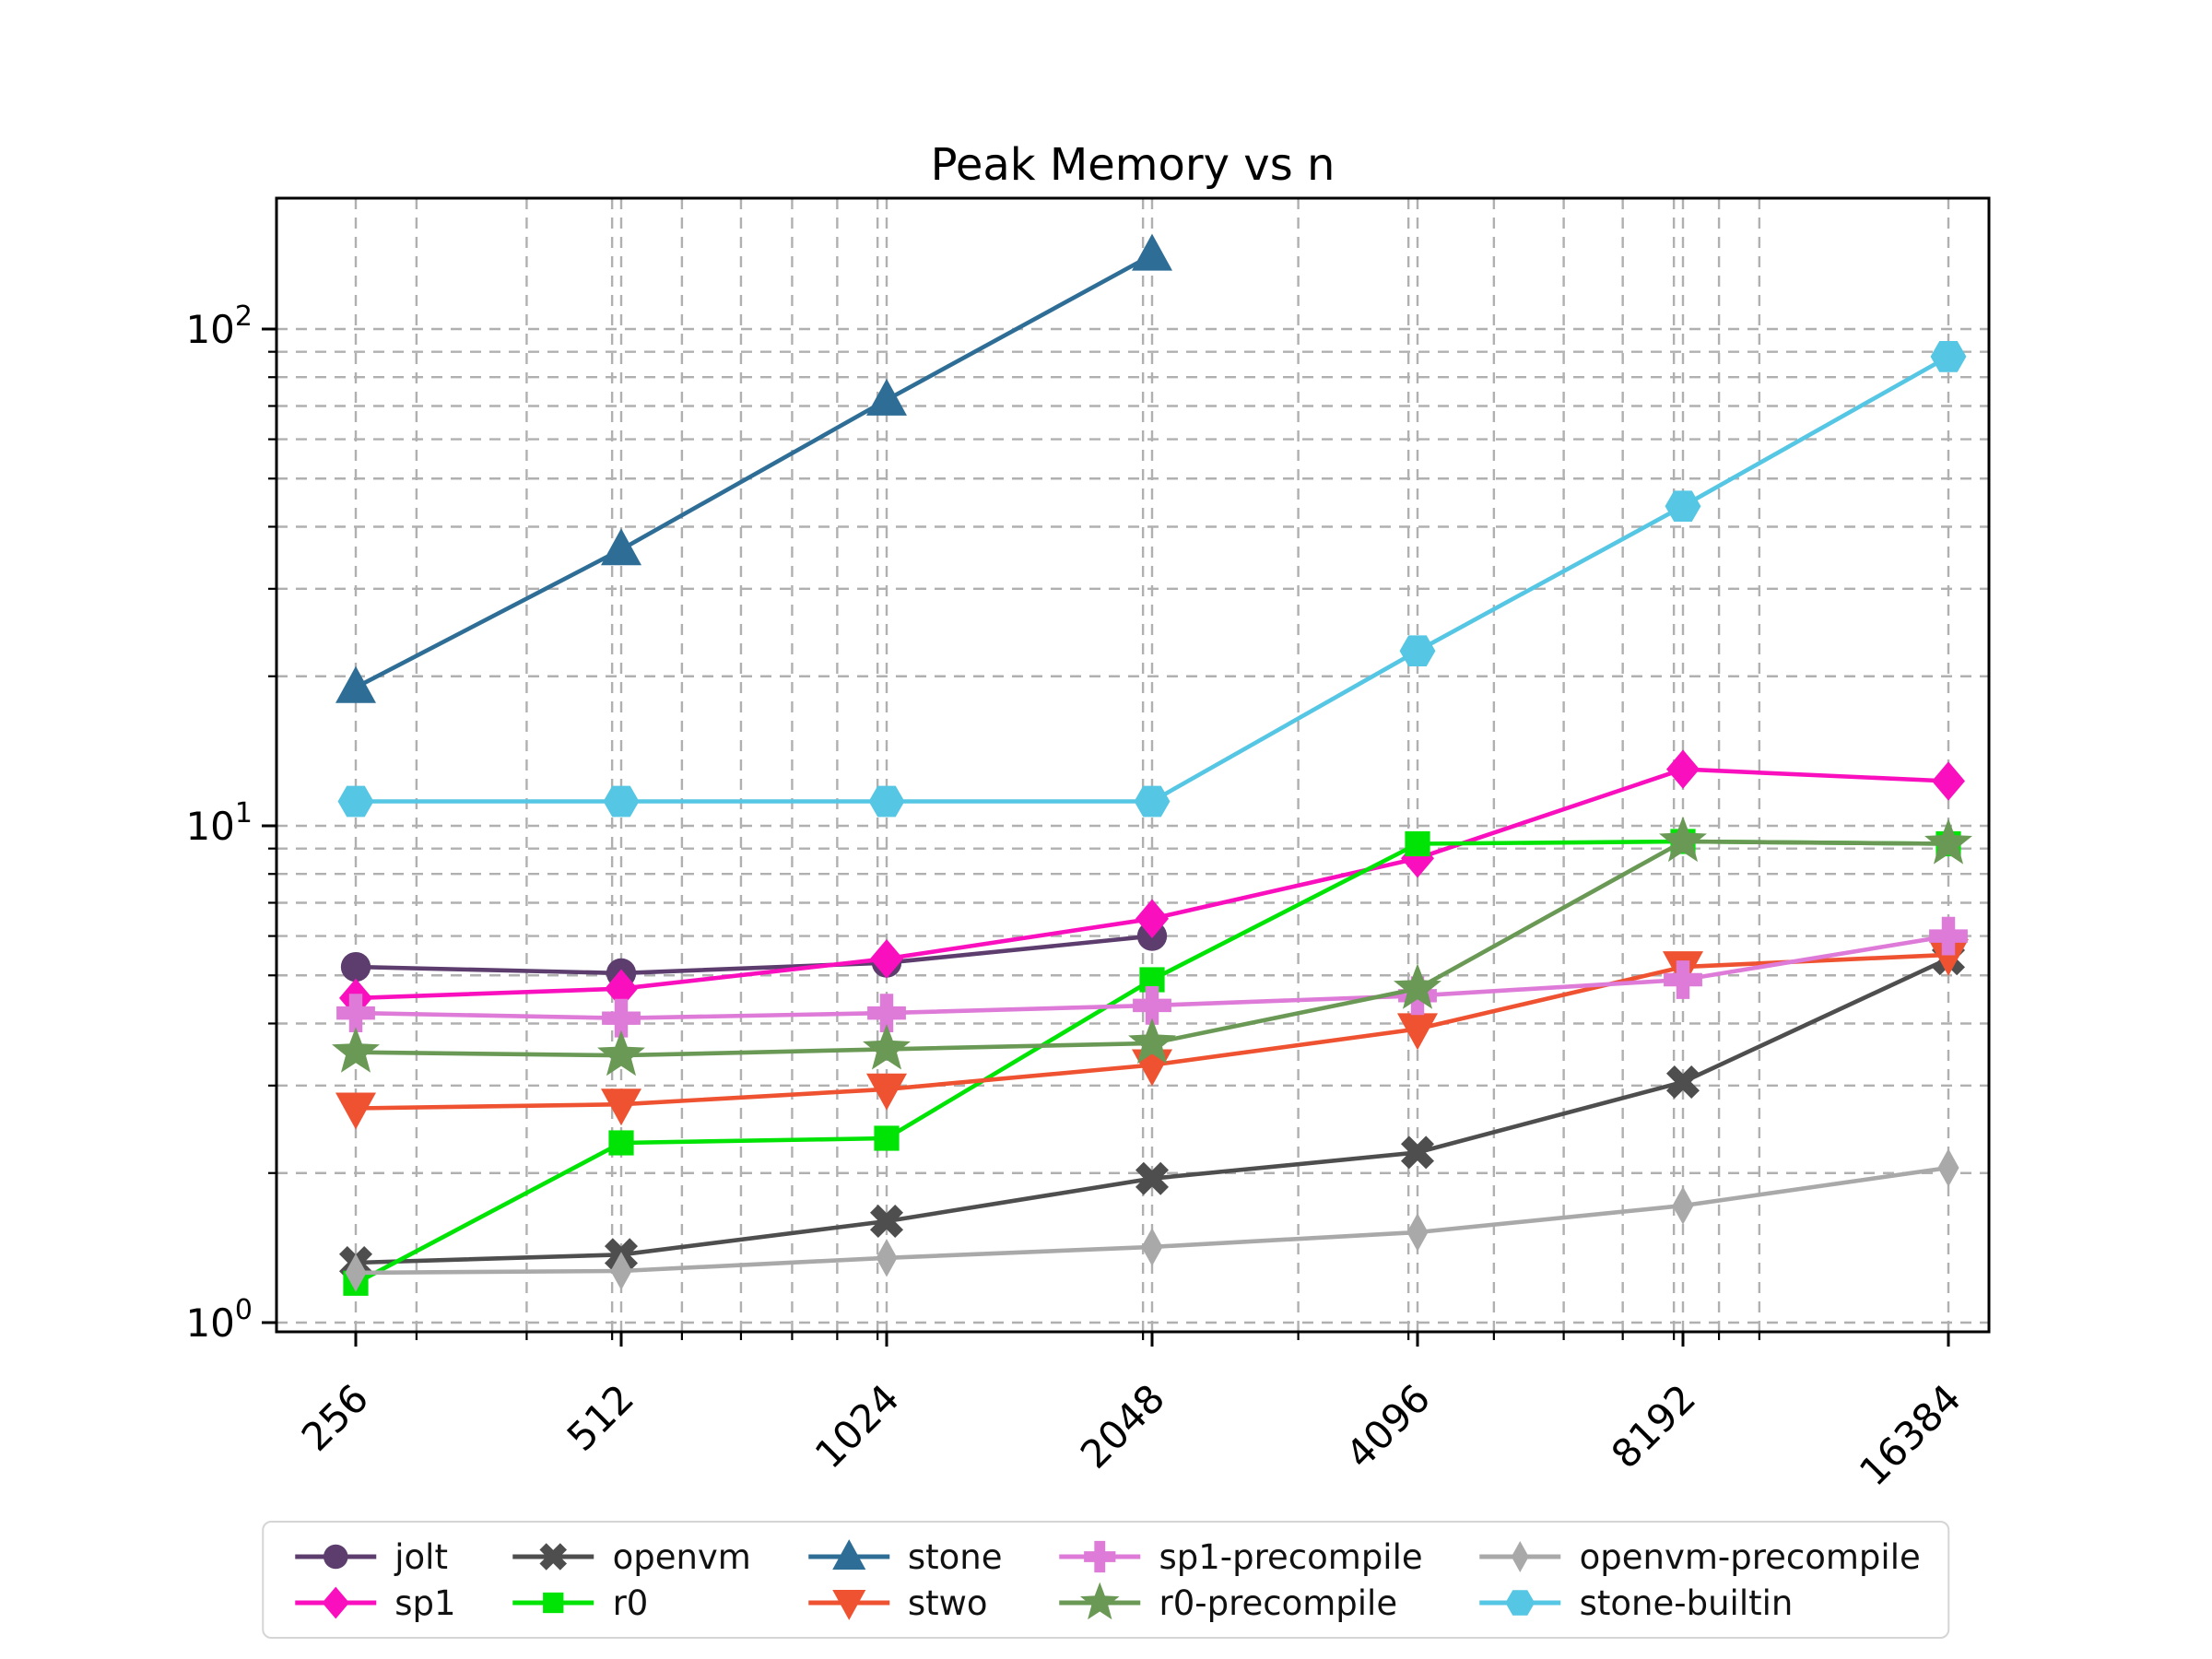 The image size is (2212, 1659). What do you see at coordinates (904, 1603) in the screenshot?
I see `legend-item-stwo: stwo` at bounding box center [904, 1603].